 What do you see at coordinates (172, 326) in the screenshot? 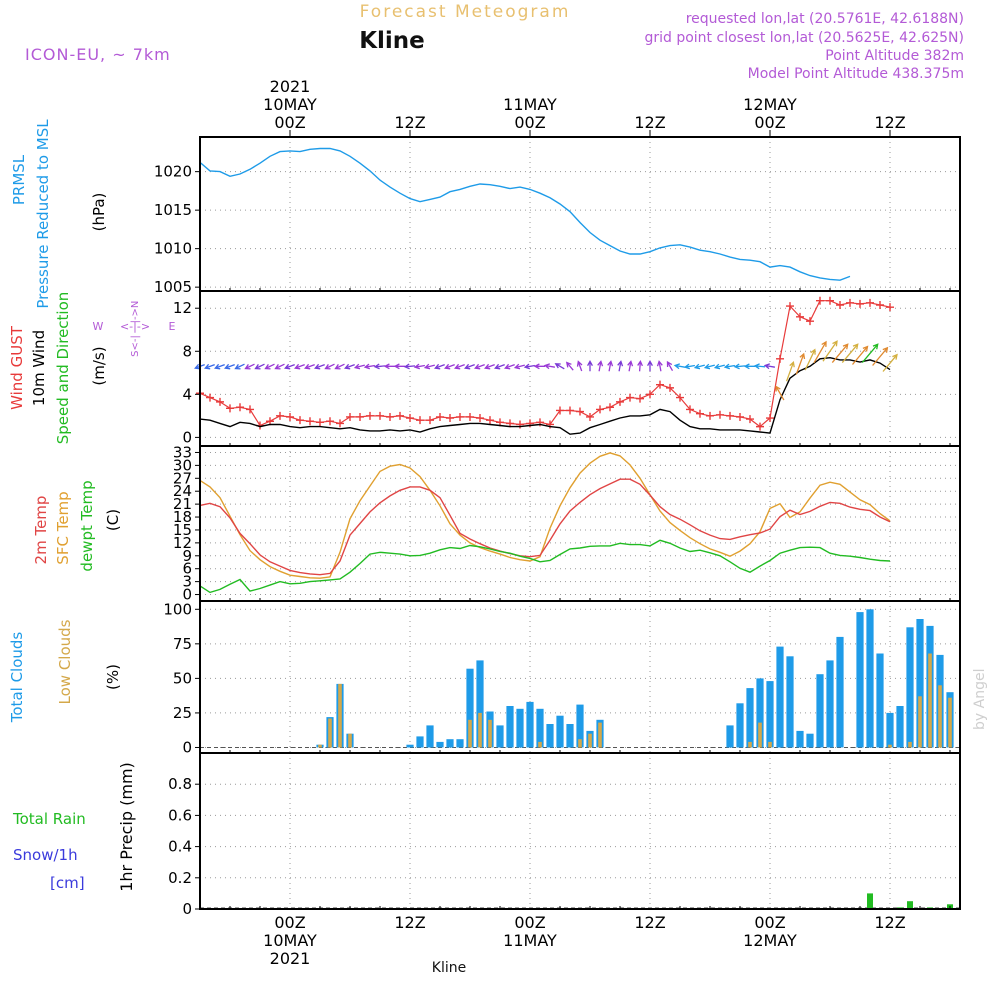
I see `compass-e: E` at bounding box center [172, 326].